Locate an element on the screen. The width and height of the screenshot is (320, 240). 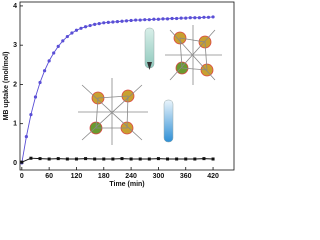
x-tick-label: 240 is located at coordinates (131, 176).